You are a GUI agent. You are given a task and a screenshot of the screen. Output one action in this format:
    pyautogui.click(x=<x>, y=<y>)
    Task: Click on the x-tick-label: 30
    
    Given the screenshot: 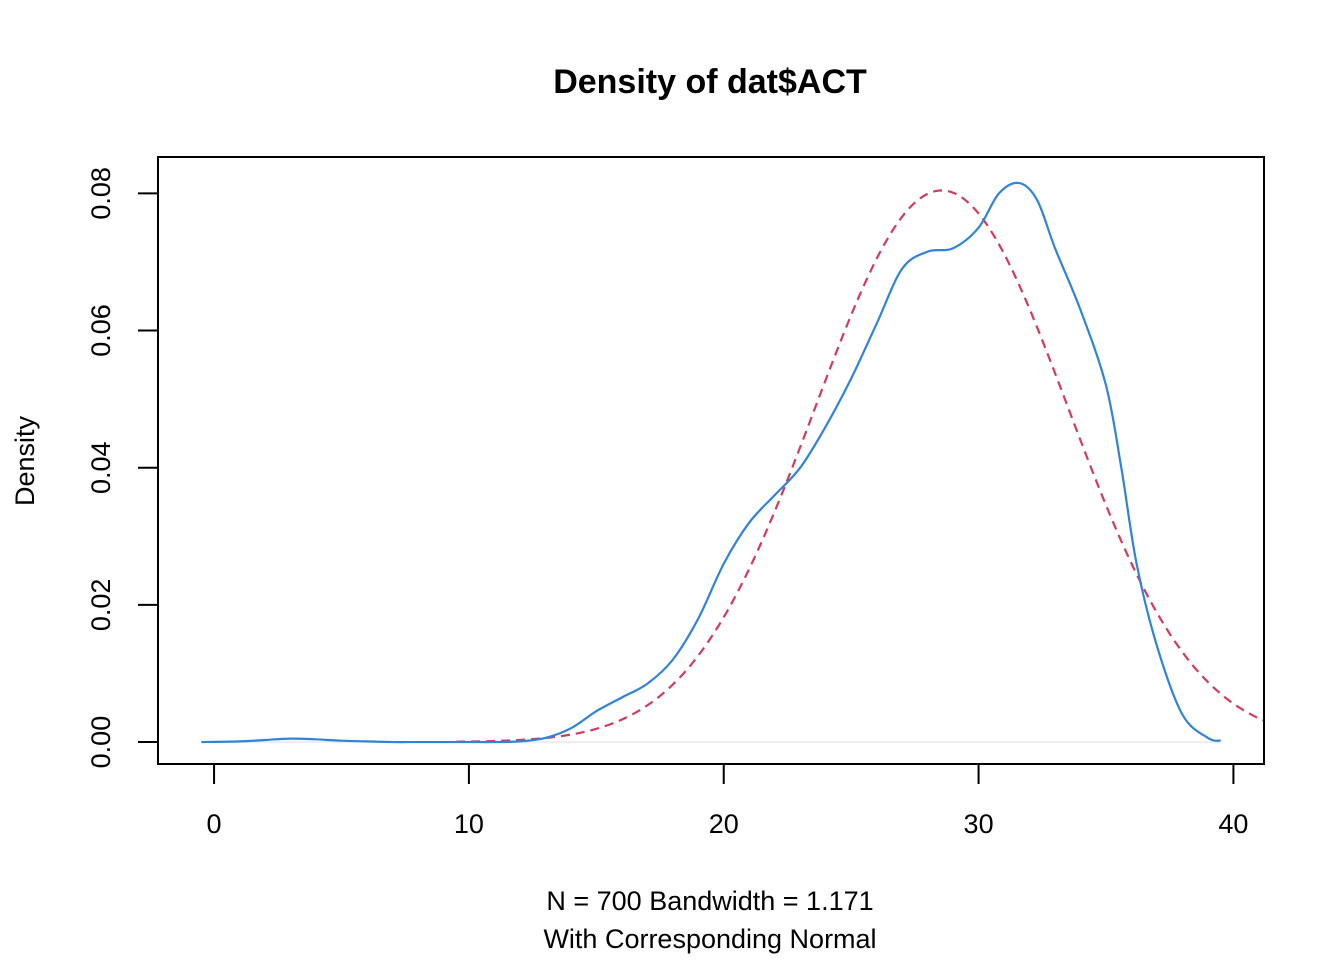 What is the action you would take?
    pyautogui.click(x=979, y=824)
    